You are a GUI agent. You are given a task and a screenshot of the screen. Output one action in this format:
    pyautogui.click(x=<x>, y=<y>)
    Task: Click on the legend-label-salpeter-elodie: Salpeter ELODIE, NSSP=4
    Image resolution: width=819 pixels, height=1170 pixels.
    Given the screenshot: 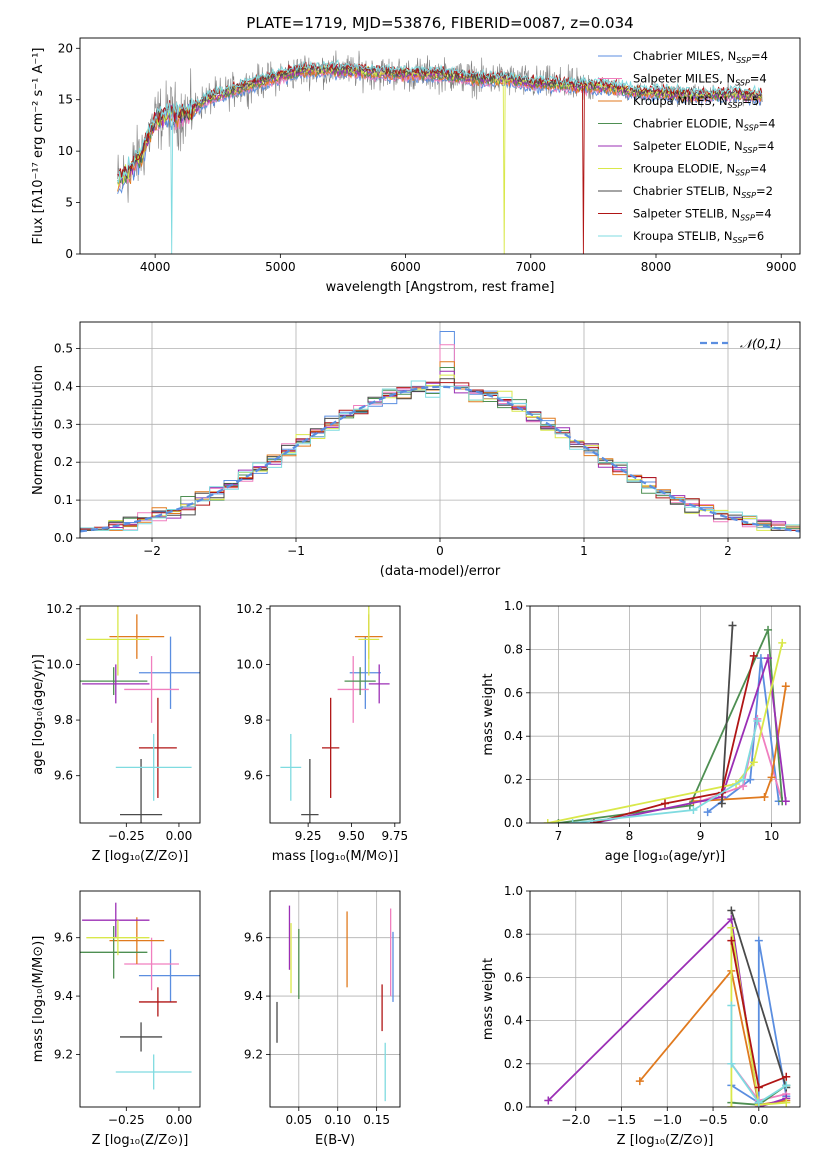 What is the action you would take?
    pyautogui.click(x=703, y=147)
    